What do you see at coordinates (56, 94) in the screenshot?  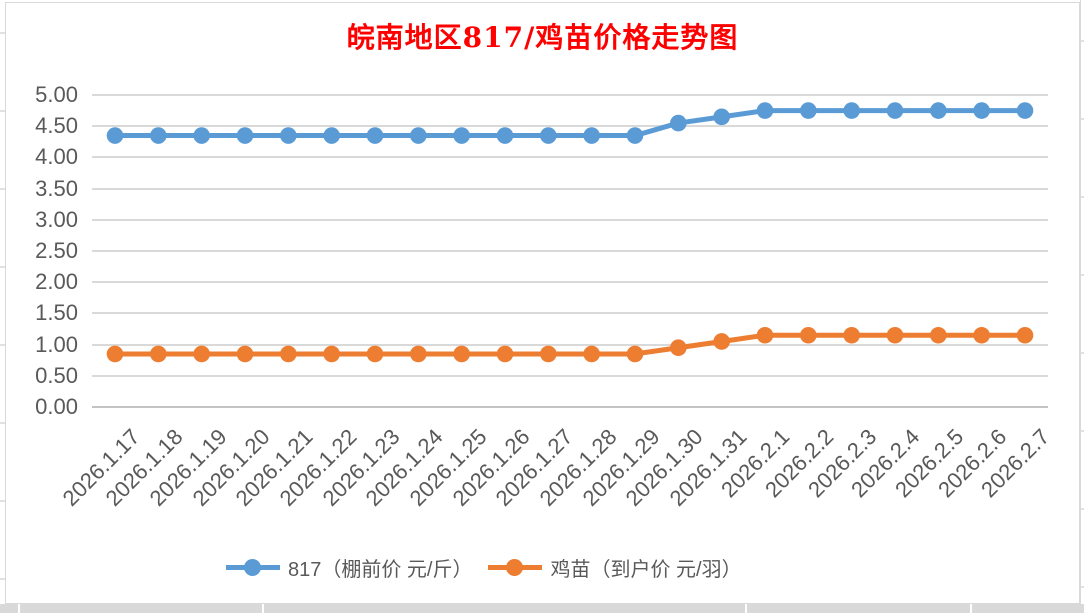 I see `y-axis-tick-label: 5.00` at bounding box center [56, 94].